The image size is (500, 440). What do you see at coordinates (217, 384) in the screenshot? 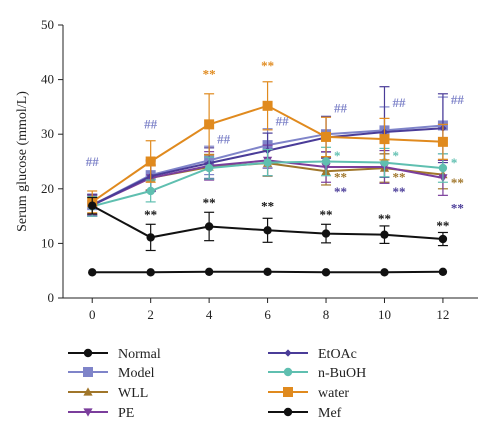
I see `legend-layer: Normal Model WLL PE EtOAc n-BuOH water Mef` at bounding box center [217, 384].